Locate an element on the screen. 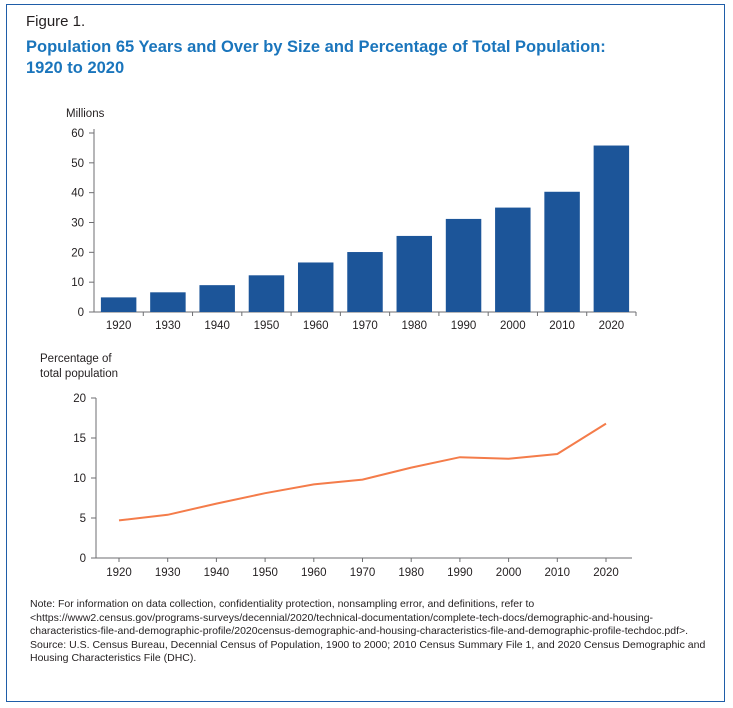 This screenshot has width=733, height=708. y-axis-title-line: Percentage of is located at coordinates (76, 359).